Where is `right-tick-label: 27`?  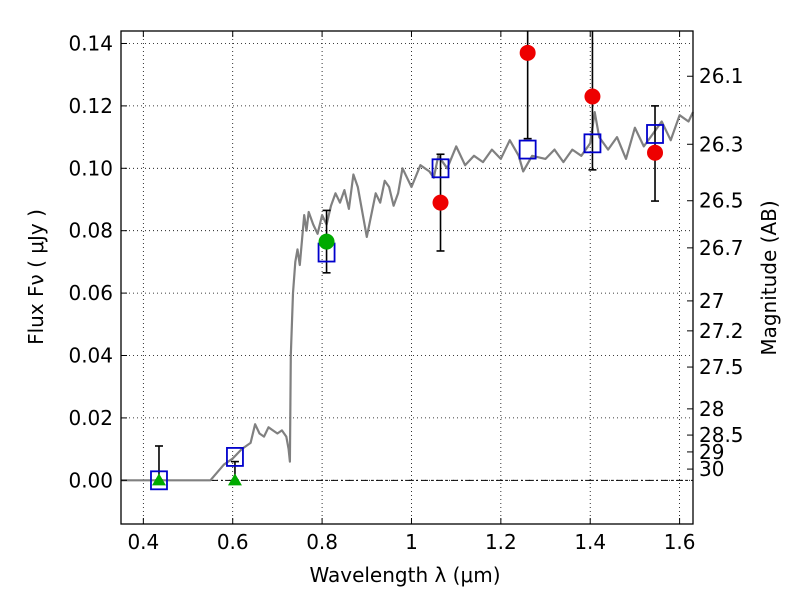 right-tick-label: 27 is located at coordinates (711, 301).